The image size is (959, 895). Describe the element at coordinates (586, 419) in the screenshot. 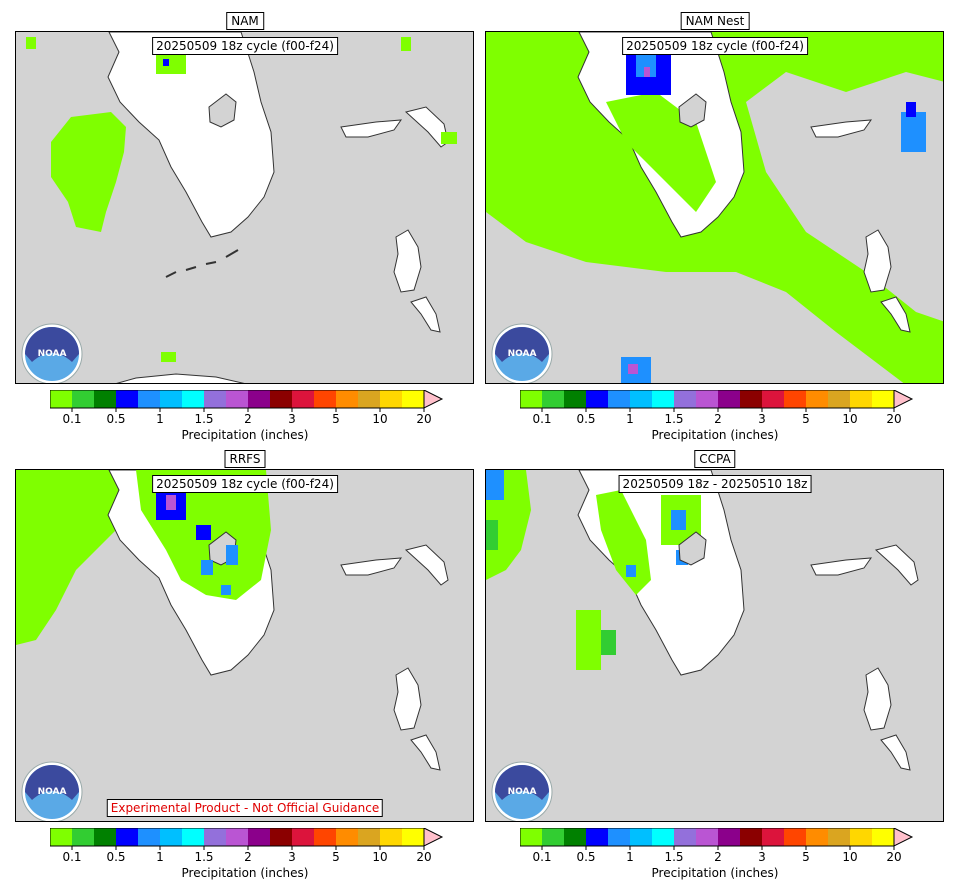

I see `colorbar-tick-label: 0.5` at that location.